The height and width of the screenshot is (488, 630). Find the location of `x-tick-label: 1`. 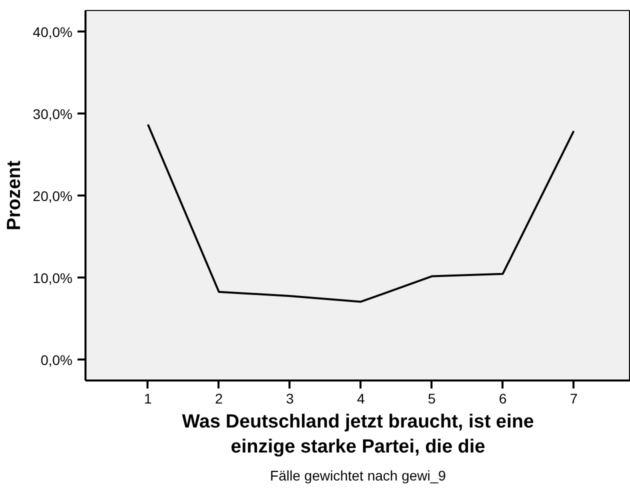

x-tick-label: 1 is located at coordinates (148, 398).